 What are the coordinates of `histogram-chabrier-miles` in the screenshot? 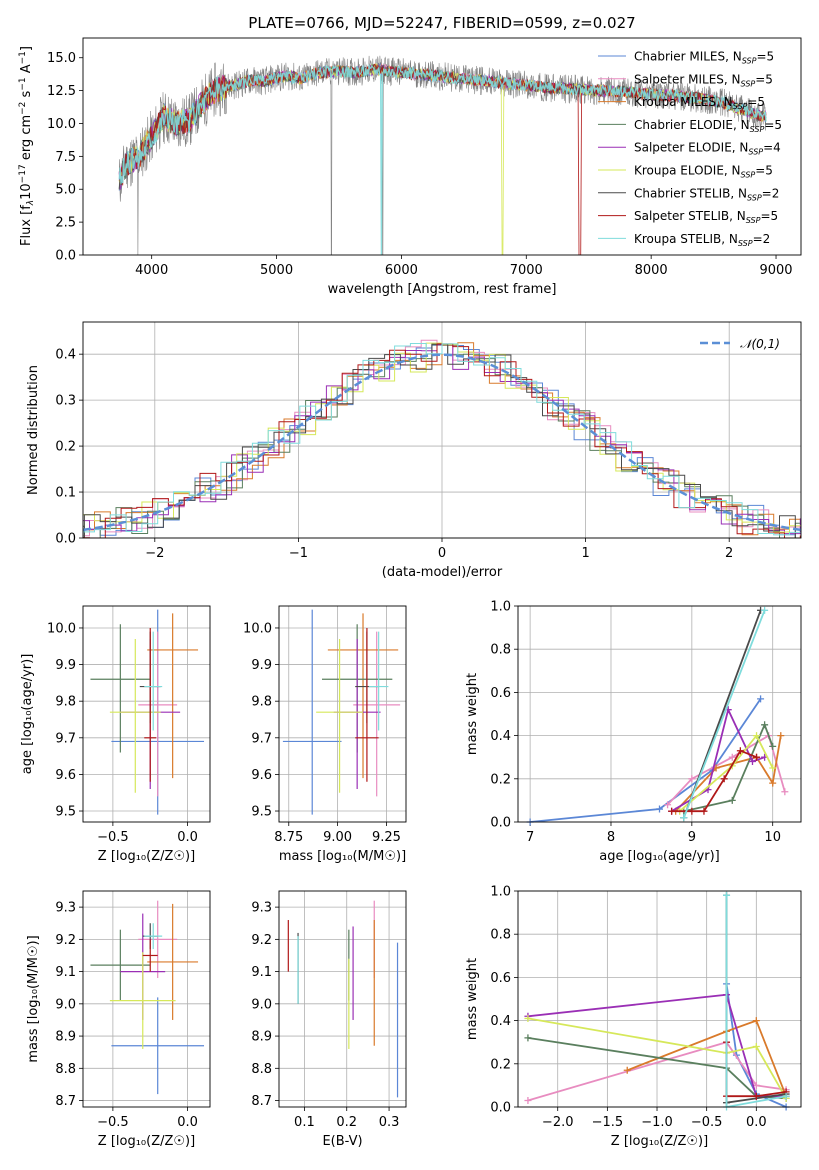 It's located at (442, 441).